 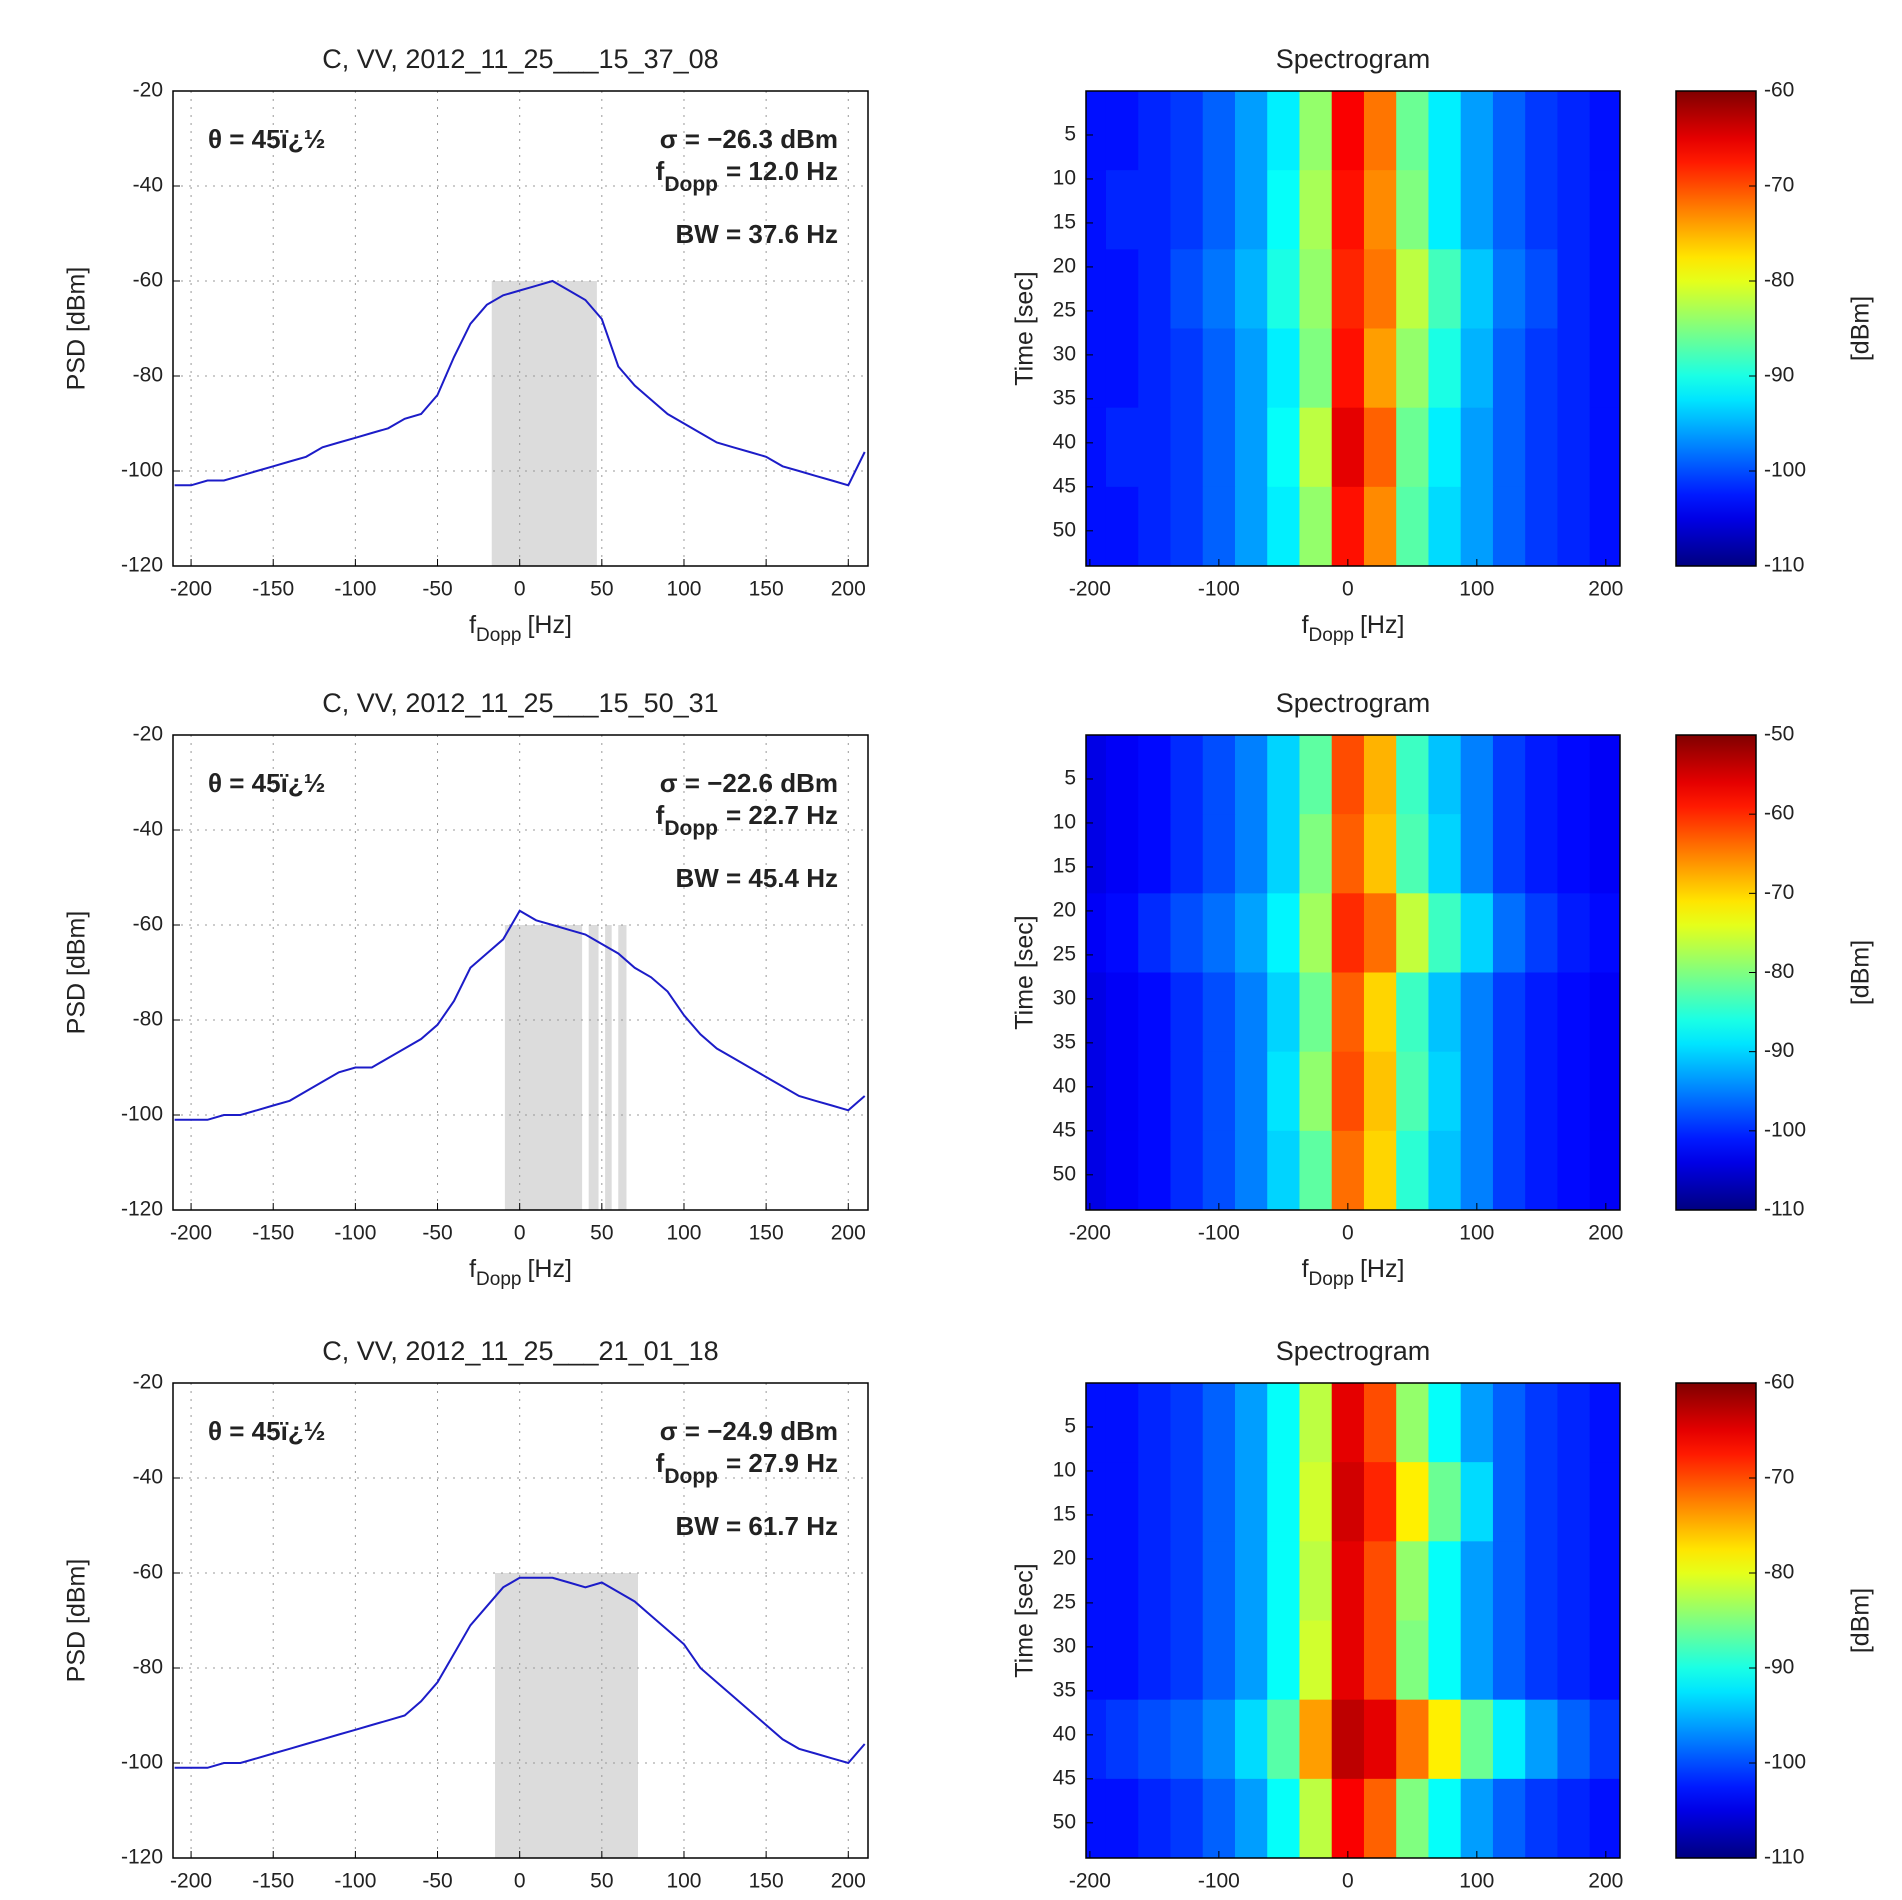 What do you see at coordinates (766, 1881) in the screenshot?
I see `x-tick-label: 150` at bounding box center [766, 1881].